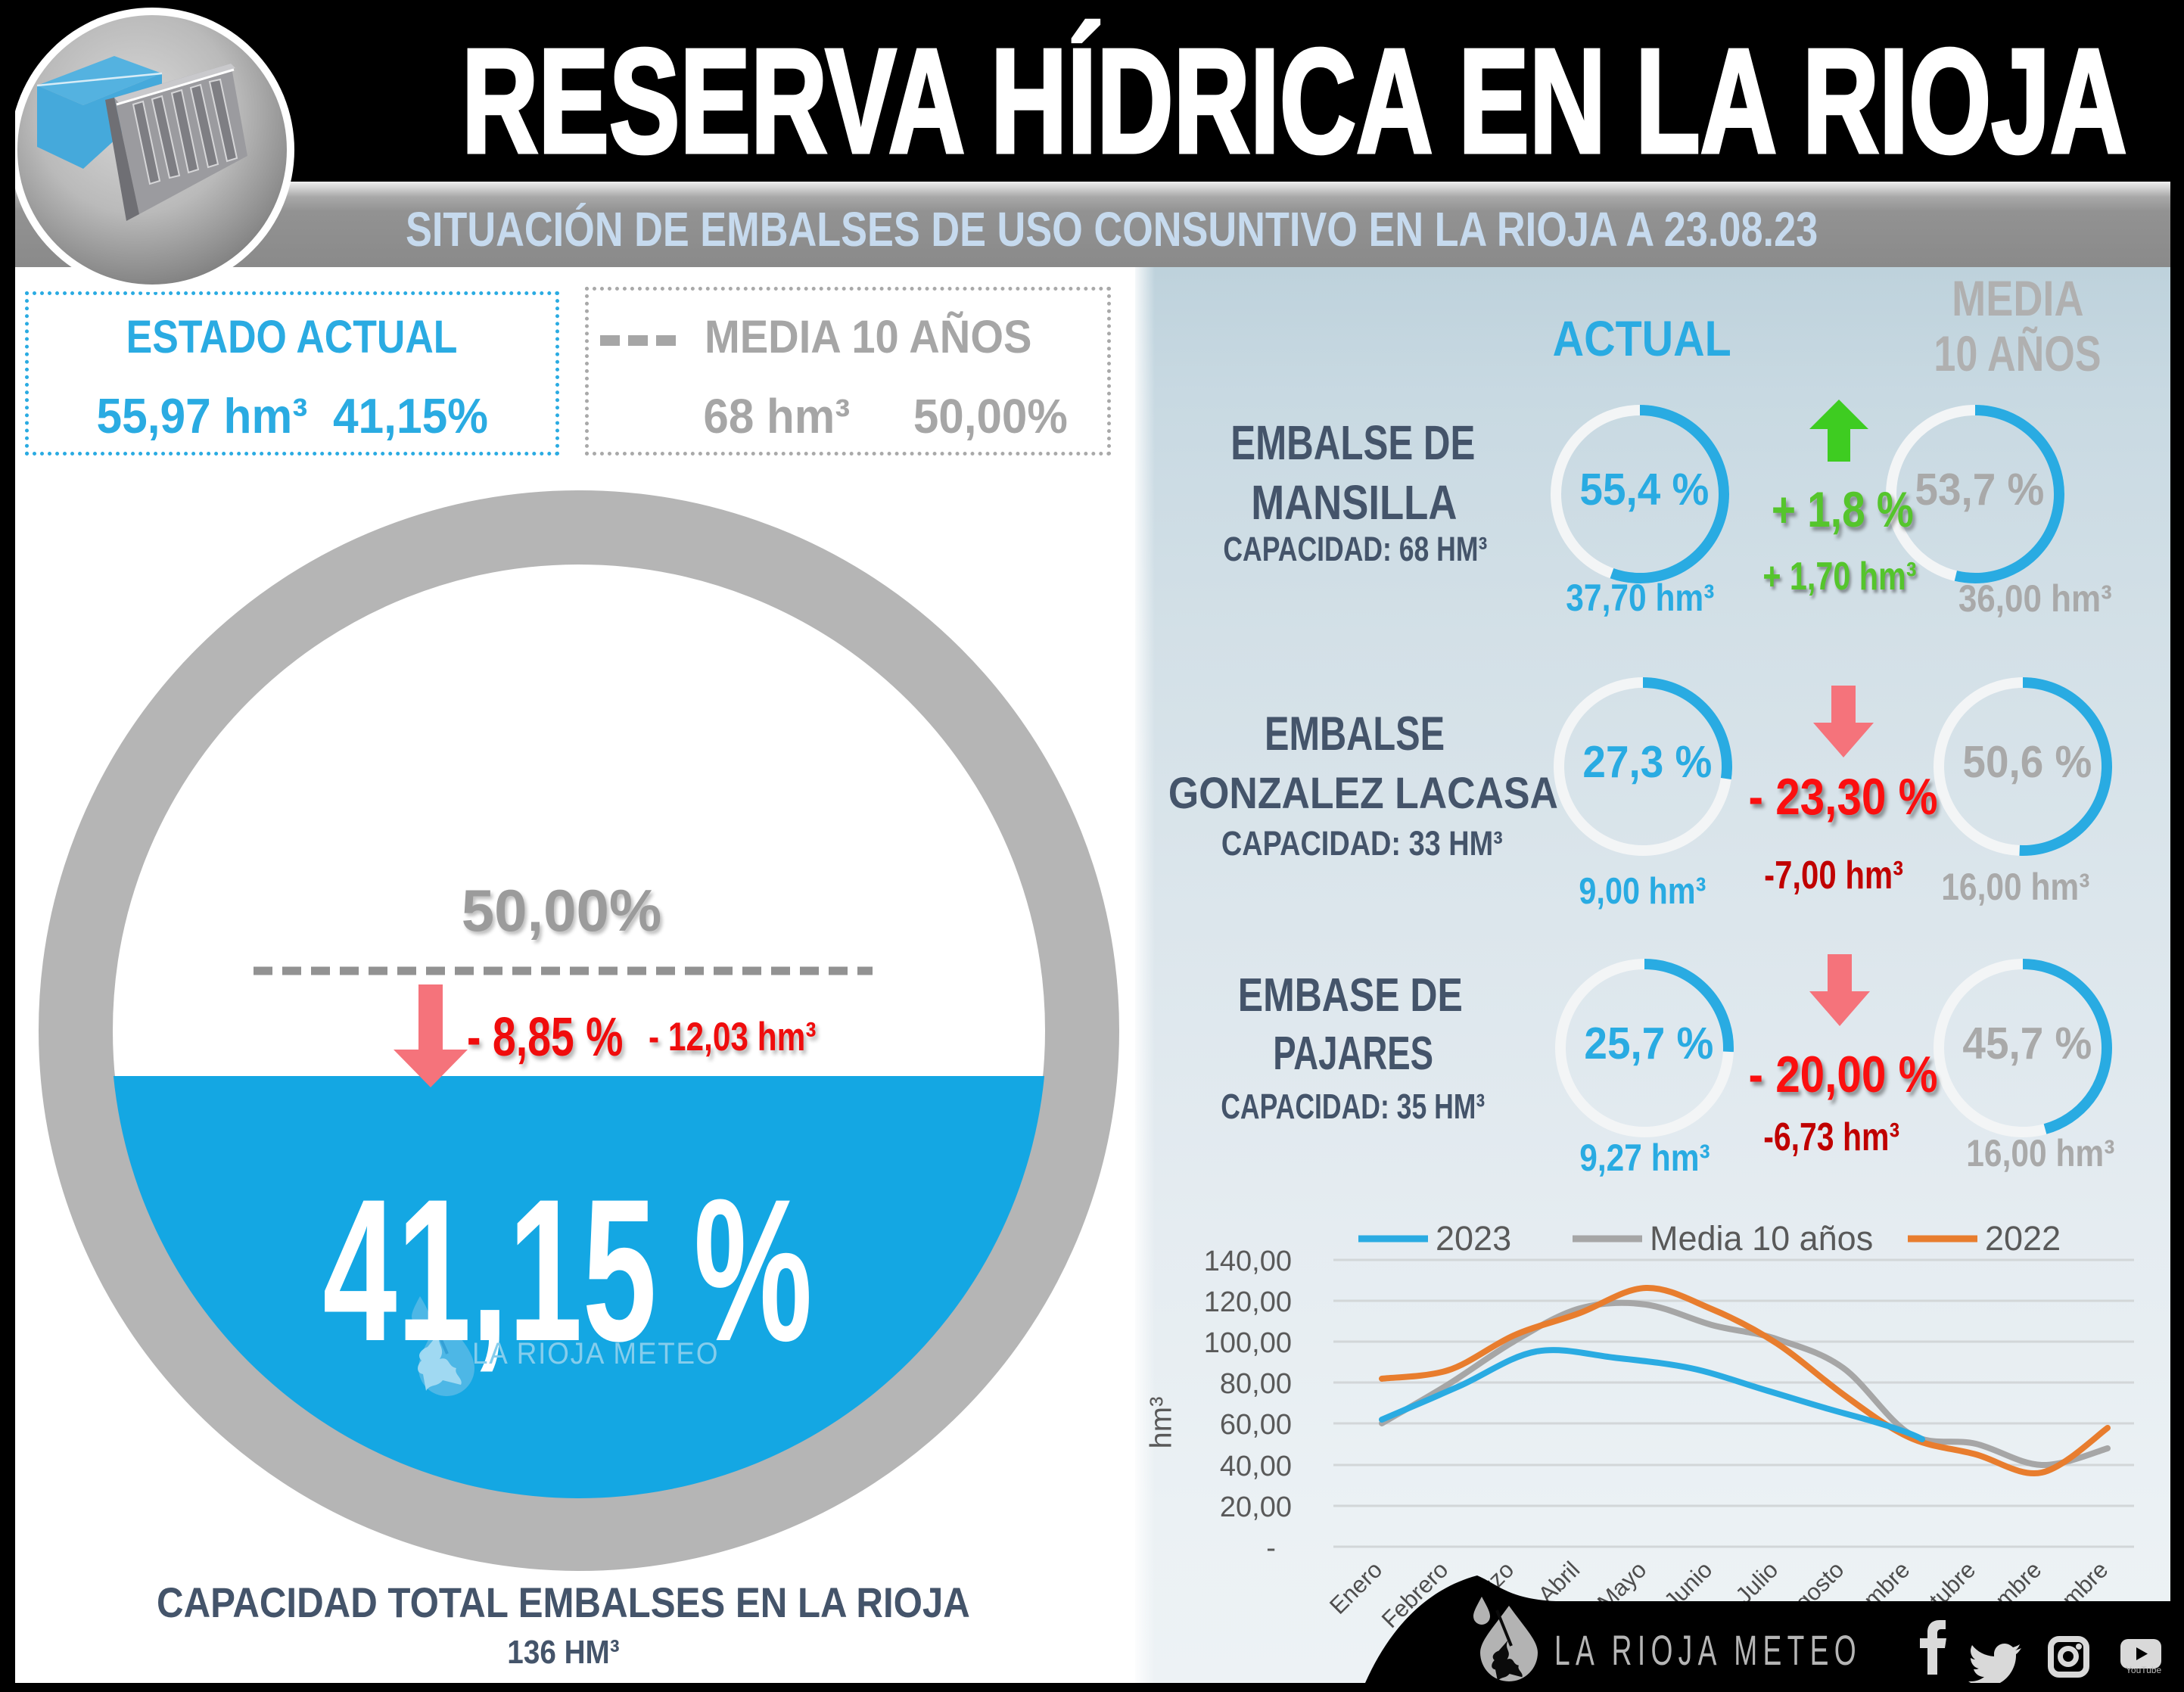 This screenshot has height=1692, width=2184. What do you see at coordinates (2143, 1670) in the screenshot?
I see `svg-text: YouTube` at bounding box center [2143, 1670].